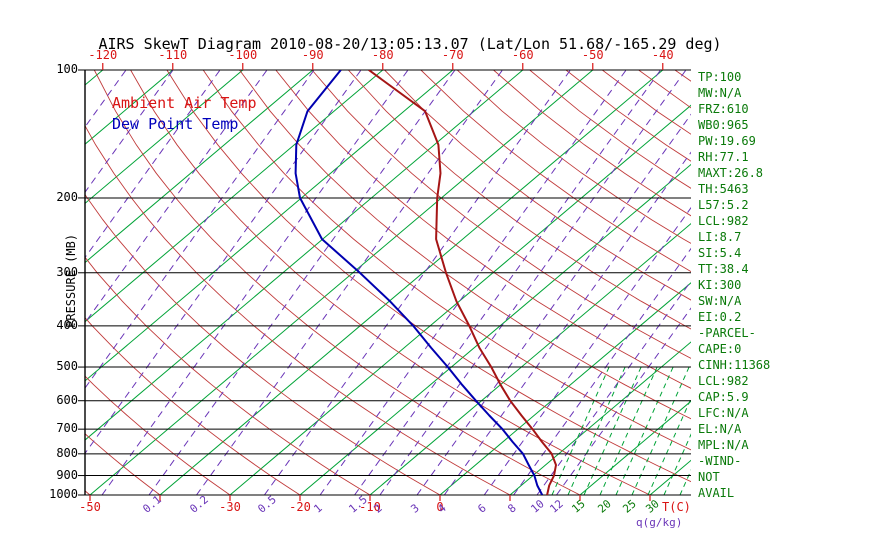 Image resolution: width=870 pixels, height=560 pixels. I want to click on stats-line: EI:0.2, so click(720, 317).